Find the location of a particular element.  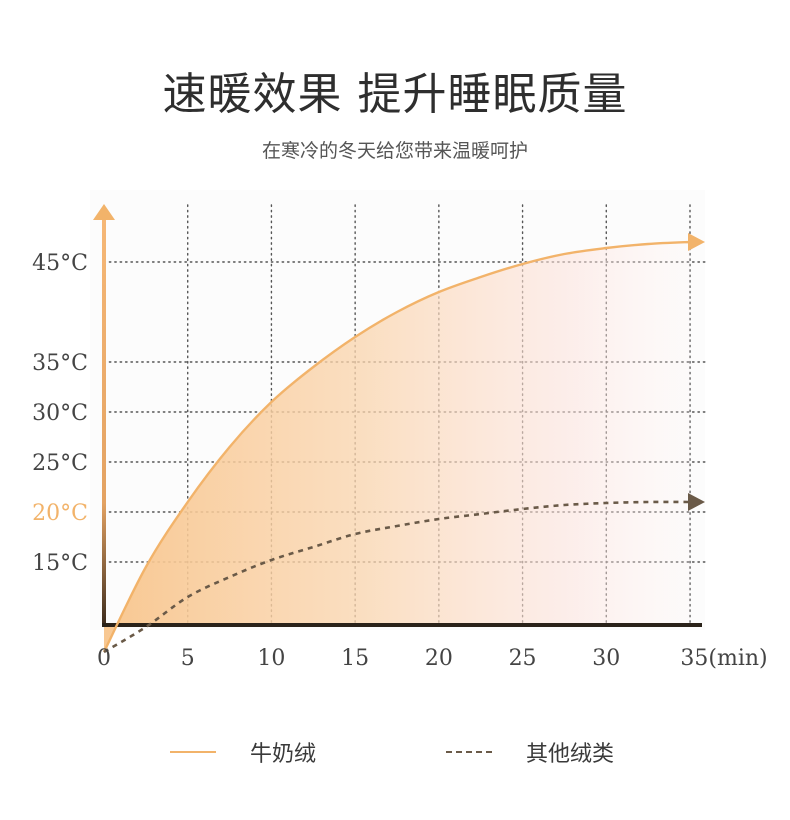

y-axis-line is located at coordinates (104, 420).